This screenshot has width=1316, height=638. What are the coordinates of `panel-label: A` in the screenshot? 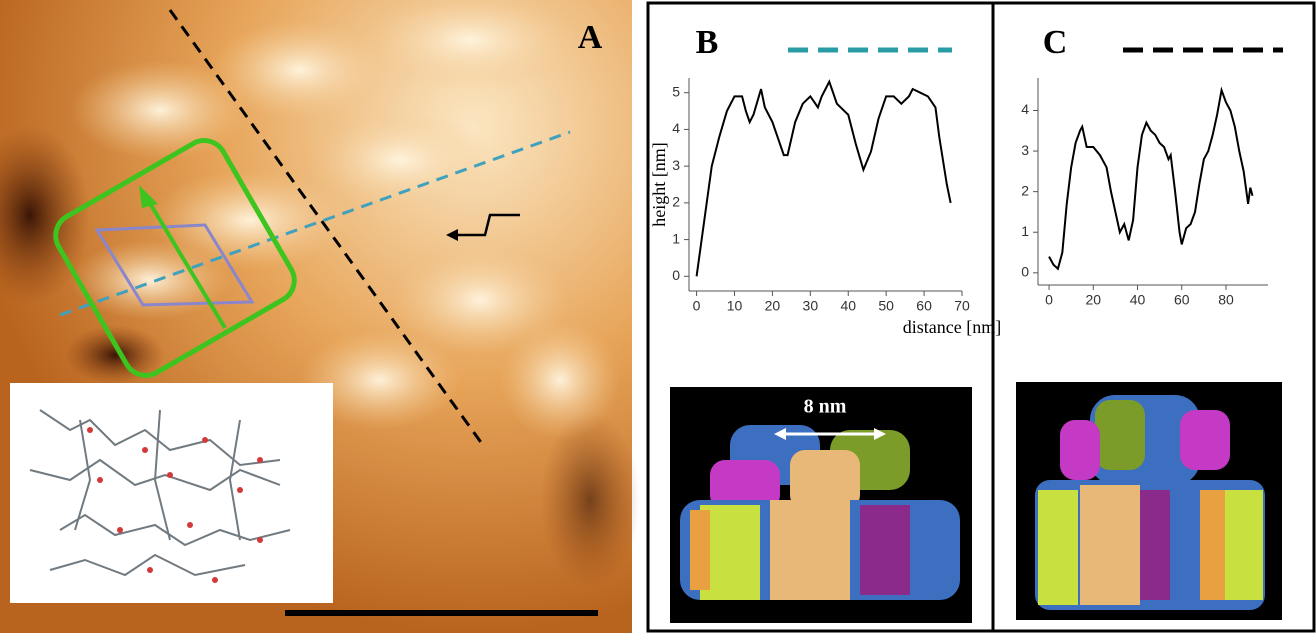 It's located at (590, 37).